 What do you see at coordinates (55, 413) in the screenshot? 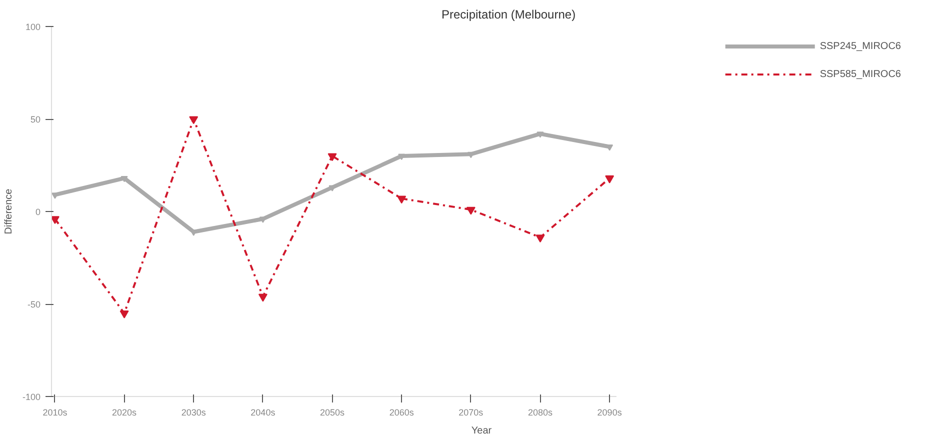
I see `x-tick-label: 2010s` at bounding box center [55, 413].